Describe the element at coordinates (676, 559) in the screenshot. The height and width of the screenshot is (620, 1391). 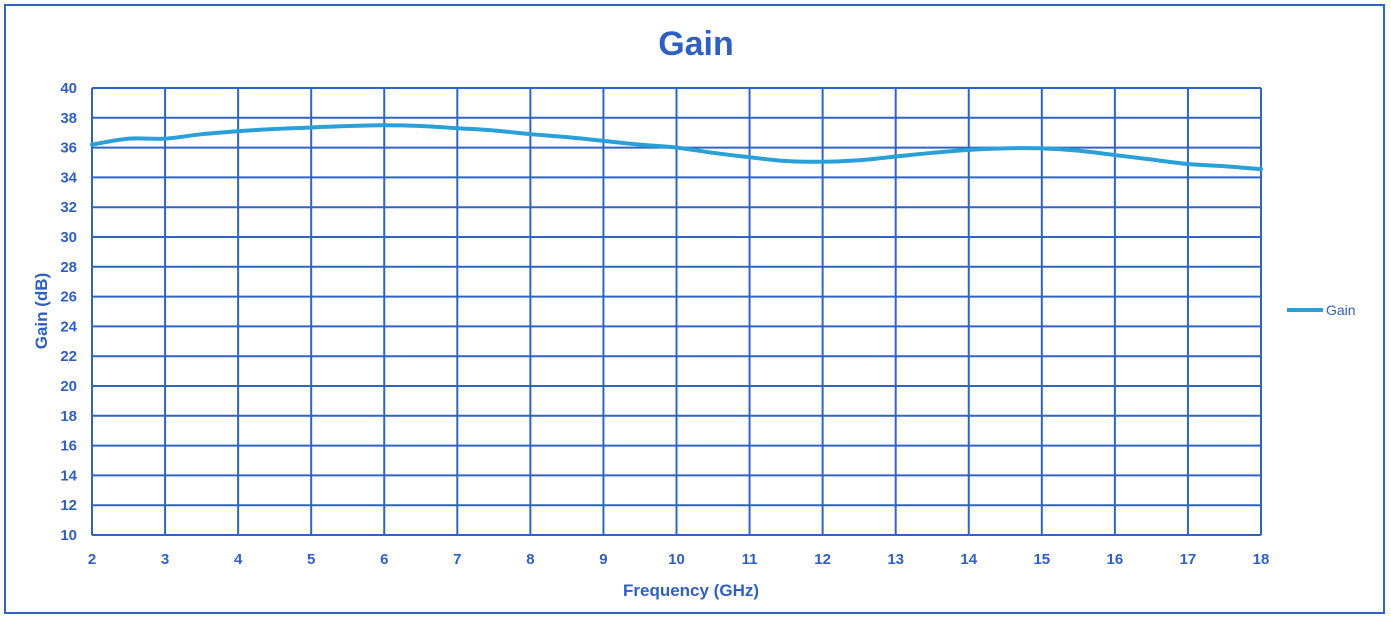
I see `x-tick-label: 10` at that location.